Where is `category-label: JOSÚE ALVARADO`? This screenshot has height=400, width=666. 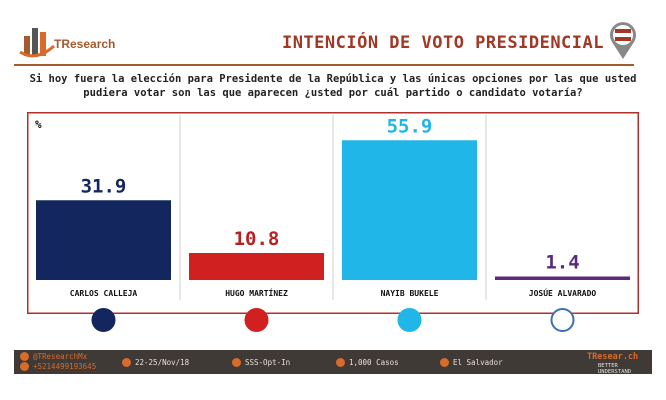
category-label: JOSÚE ALVARADO is located at coordinates (563, 292).